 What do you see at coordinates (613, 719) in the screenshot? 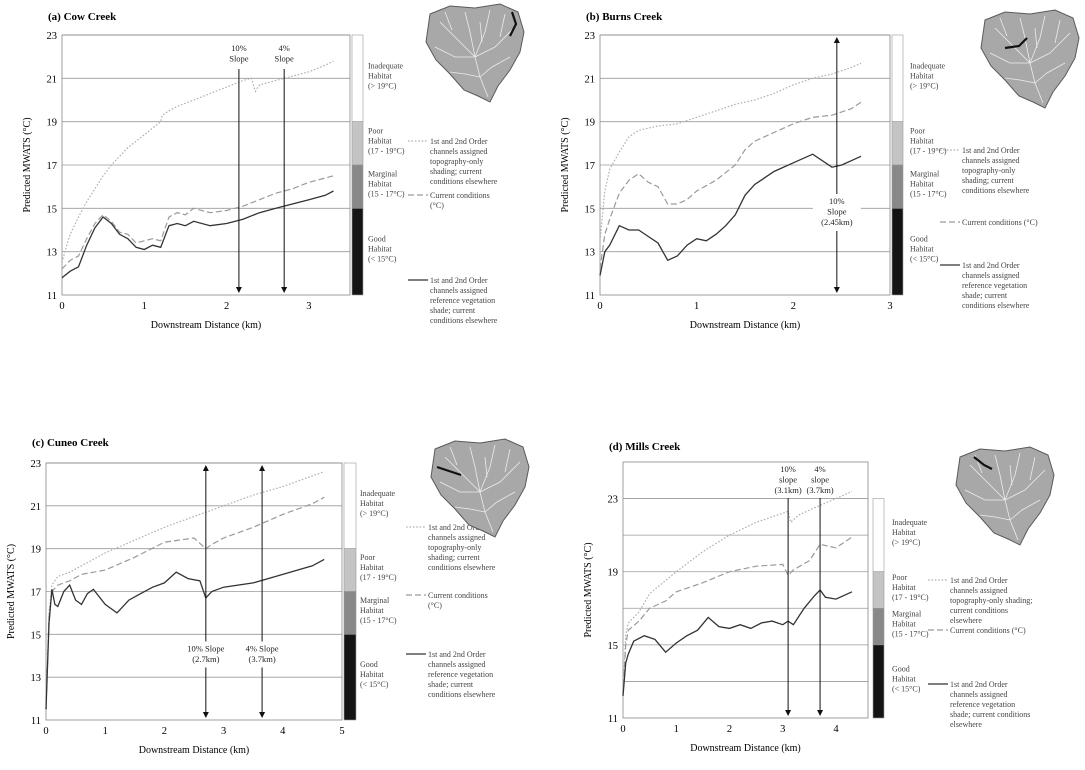
I see `y-tick-label: 11` at bounding box center [613, 719].